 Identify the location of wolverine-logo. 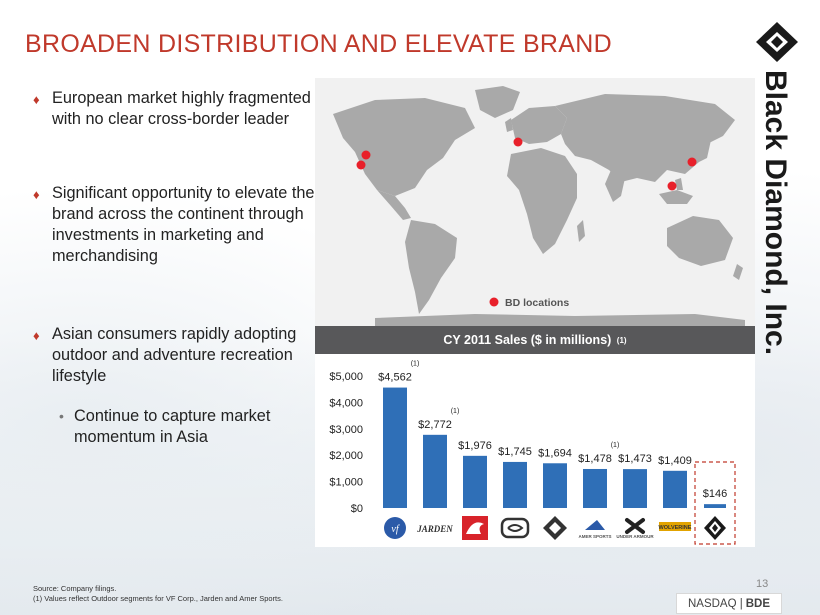
(675, 526).